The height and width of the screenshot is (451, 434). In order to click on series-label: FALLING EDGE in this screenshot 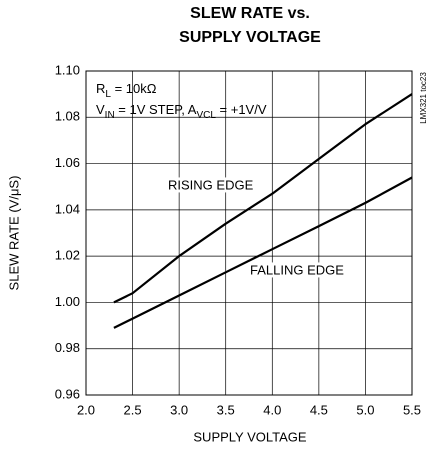, I will do `click(297, 269)`.